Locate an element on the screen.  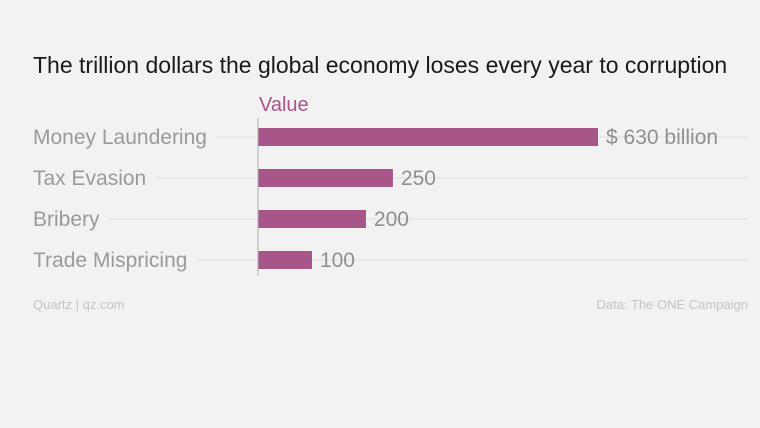
value-label: $ 630 billion is located at coordinates (662, 137).